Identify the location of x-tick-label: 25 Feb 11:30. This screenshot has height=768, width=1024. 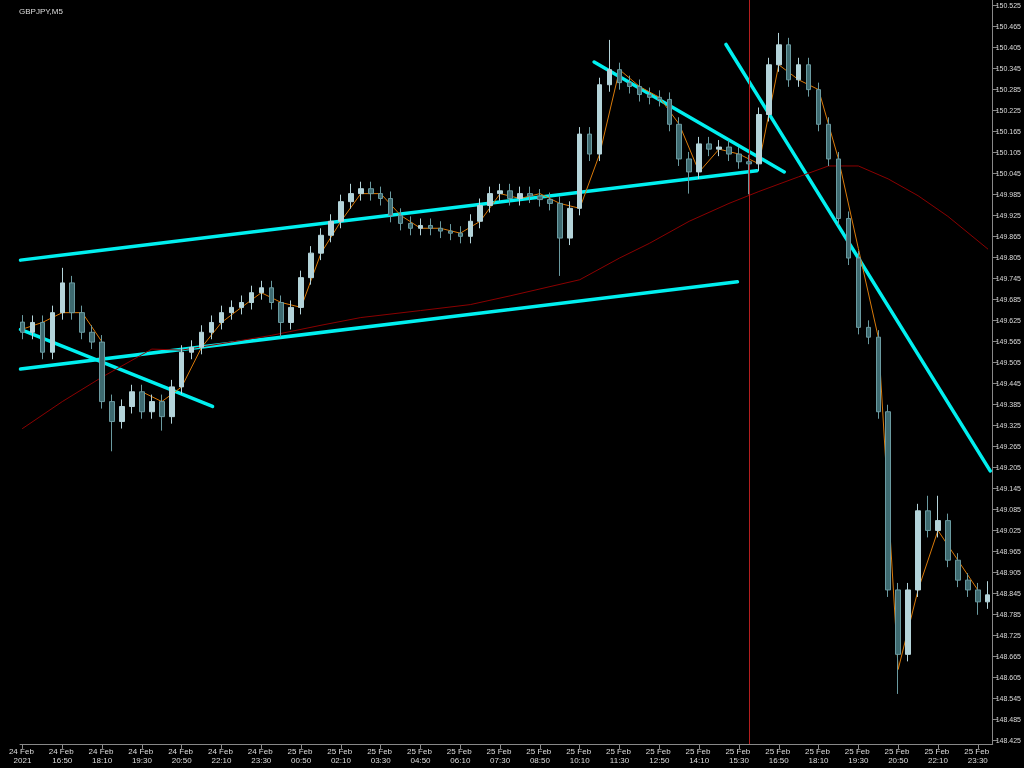
(619, 756).